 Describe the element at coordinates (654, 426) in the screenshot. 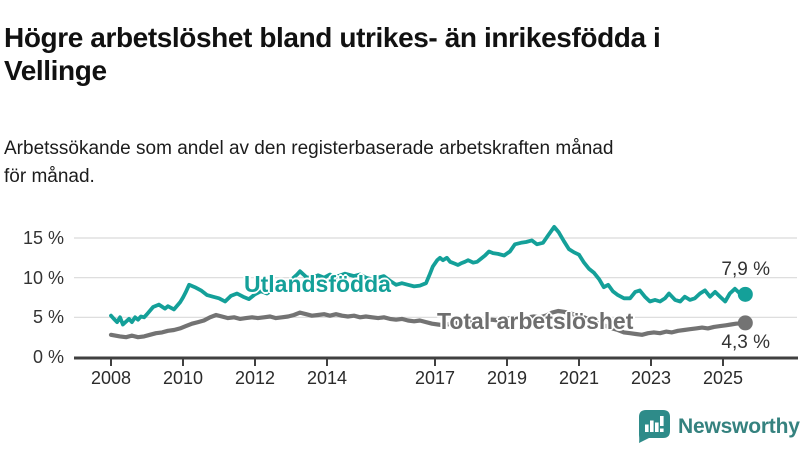

I see `newsworthy-bubble-chart-icon` at that location.